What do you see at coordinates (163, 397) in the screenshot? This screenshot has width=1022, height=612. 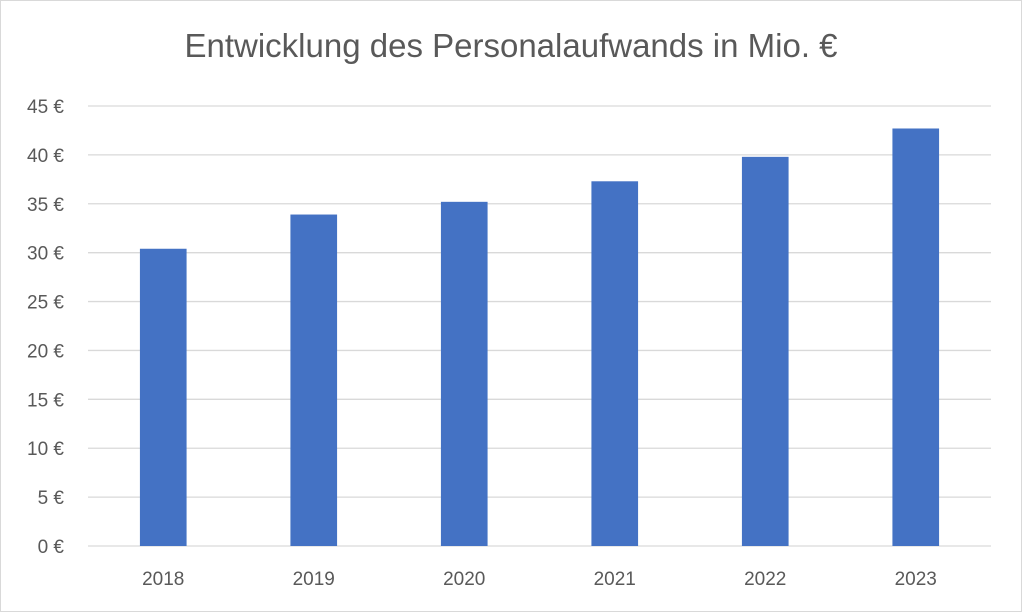 I see `bar-2018` at bounding box center [163, 397].